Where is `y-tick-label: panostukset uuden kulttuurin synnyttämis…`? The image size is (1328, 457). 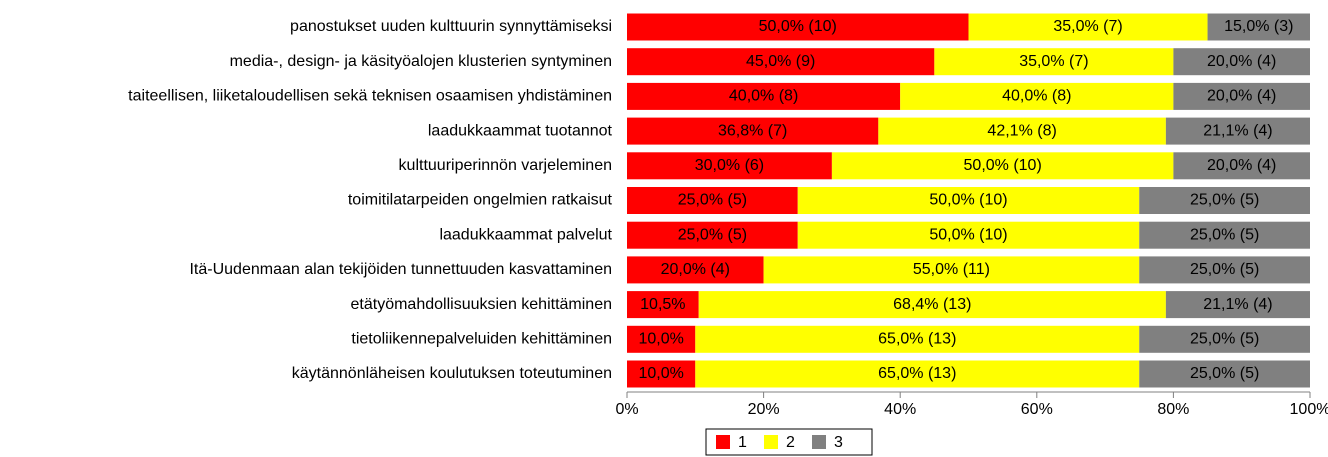 y-tick-label: panostukset uuden kulttuurin synnyttämis… is located at coordinates (451, 26).